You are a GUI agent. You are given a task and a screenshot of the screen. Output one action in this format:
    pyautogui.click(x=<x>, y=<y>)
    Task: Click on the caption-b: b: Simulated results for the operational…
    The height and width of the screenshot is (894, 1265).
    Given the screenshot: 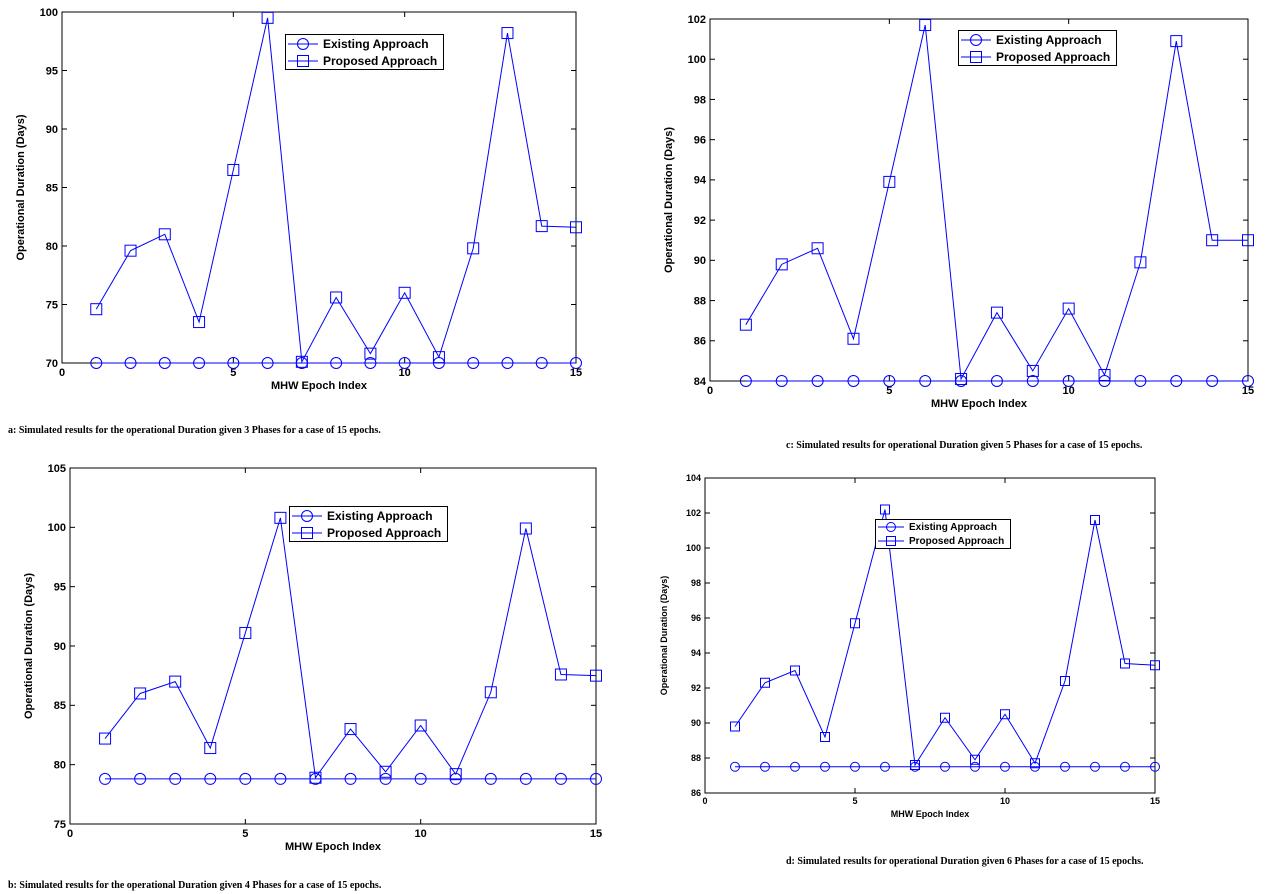 What is the action you would take?
    pyautogui.click(x=195, y=885)
    